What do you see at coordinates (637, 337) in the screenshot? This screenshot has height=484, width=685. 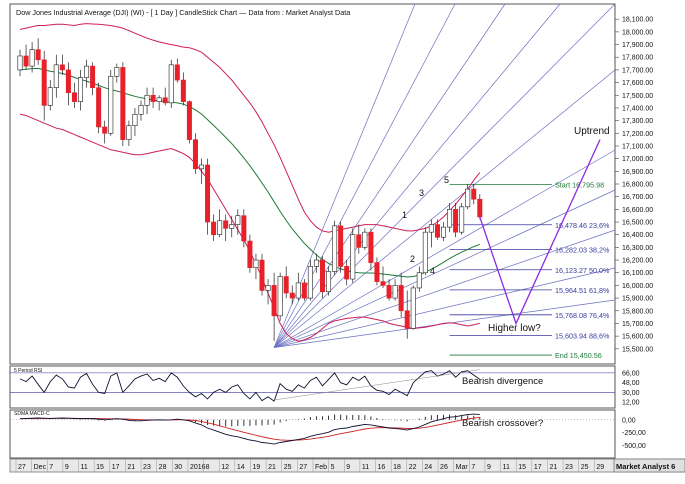 I see `price-tick-label: 15,600.00` at bounding box center [637, 337].